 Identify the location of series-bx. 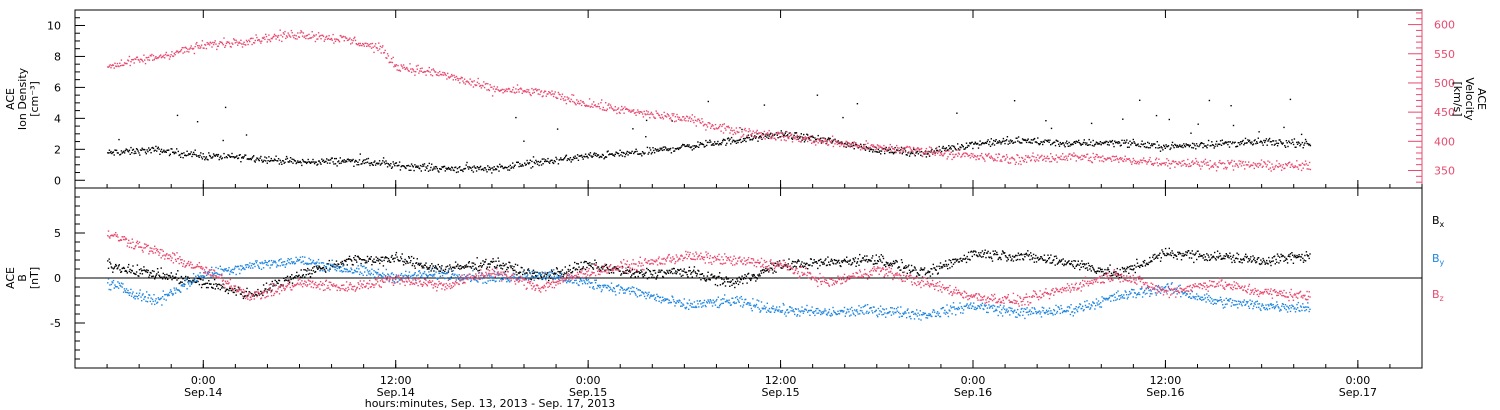
(709, 273).